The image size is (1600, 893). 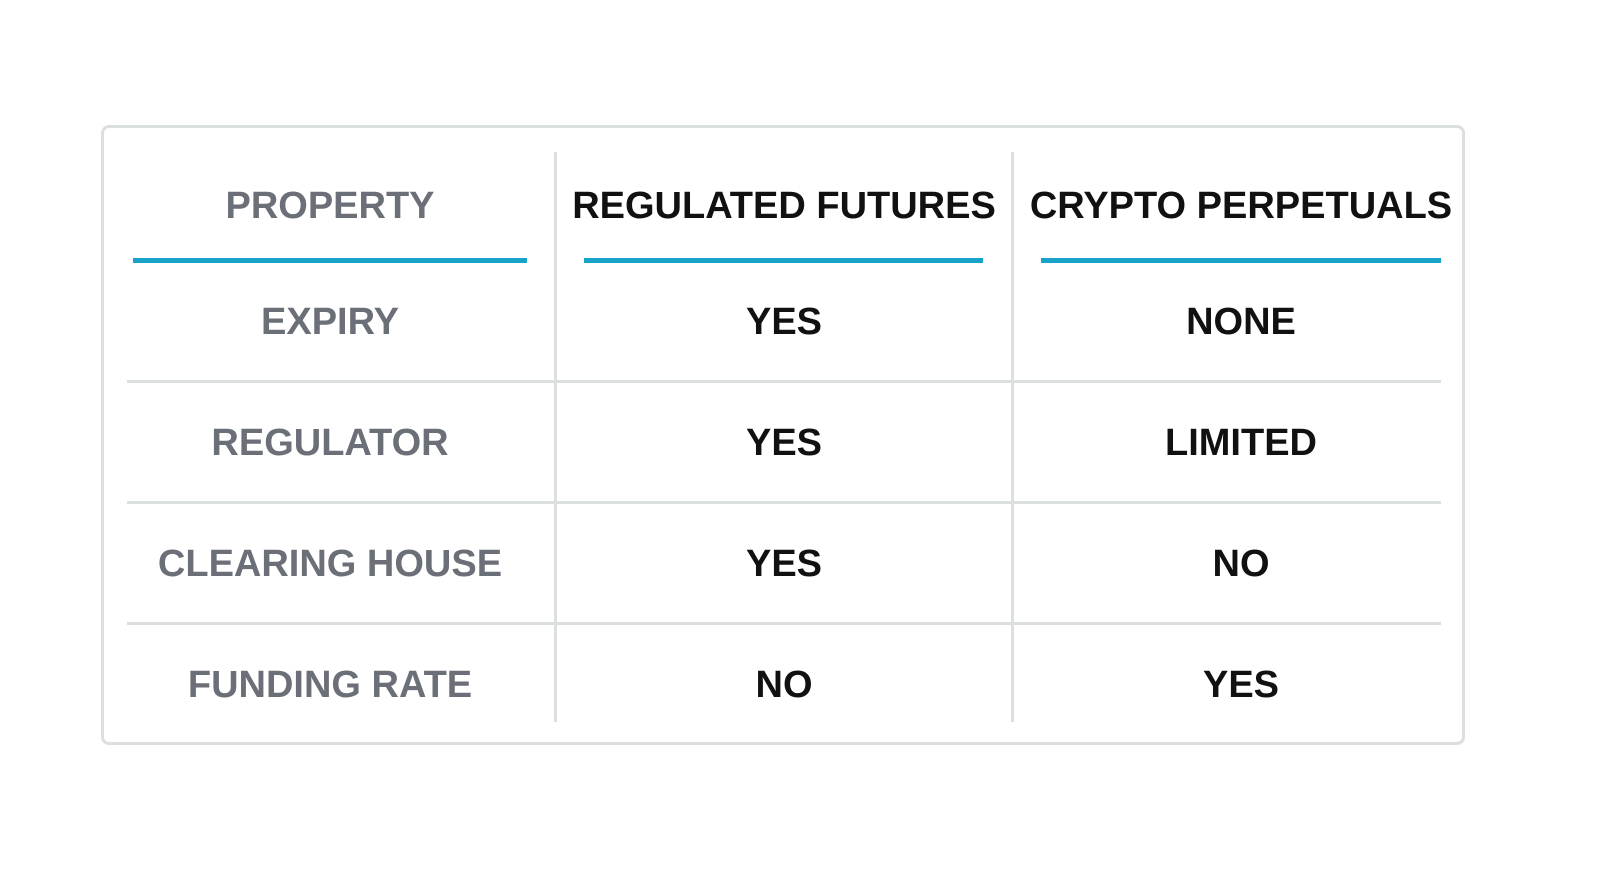 I want to click on table-cell: LIMITED, so click(x=1241, y=443).